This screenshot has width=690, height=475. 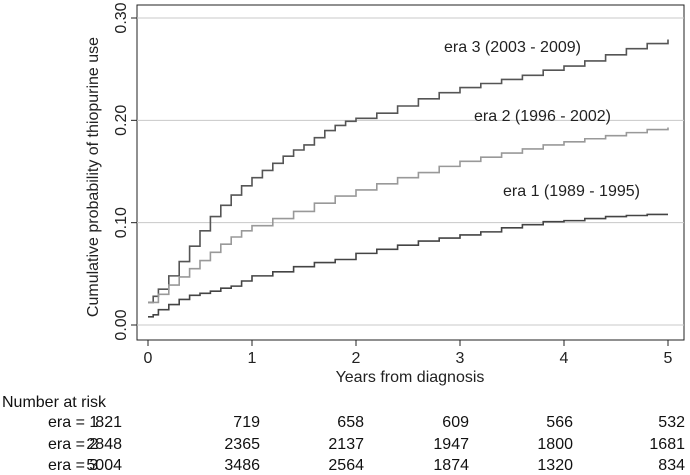 What do you see at coordinates (356, 358) in the screenshot?
I see `x-tick-label: 2` at bounding box center [356, 358].